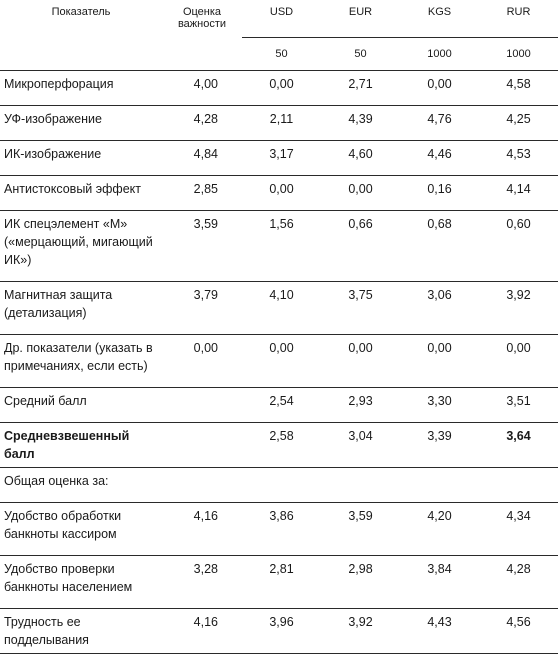 The image size is (558, 654). I want to click on row-kgs: 3,06, so click(439, 308).